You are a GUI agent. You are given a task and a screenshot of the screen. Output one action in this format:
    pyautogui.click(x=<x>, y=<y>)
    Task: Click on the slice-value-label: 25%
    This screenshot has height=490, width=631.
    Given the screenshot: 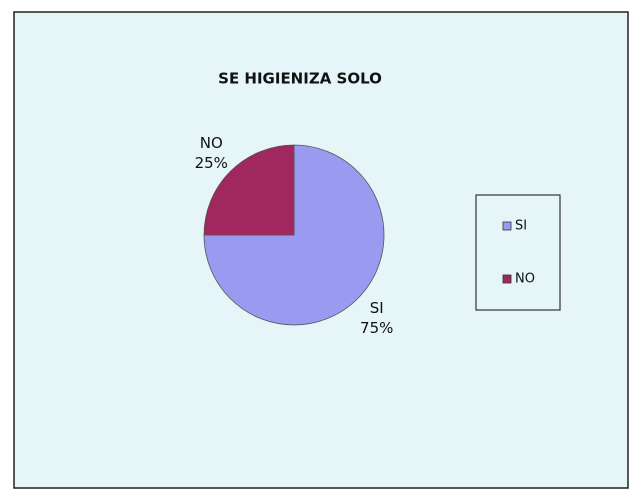 What is the action you would take?
    pyautogui.click(x=211, y=163)
    